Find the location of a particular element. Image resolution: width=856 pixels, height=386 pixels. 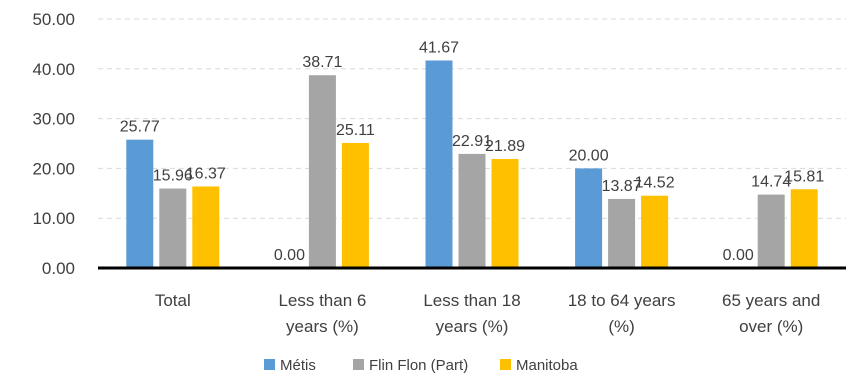

data-label: 16.37 is located at coordinates (206, 173).